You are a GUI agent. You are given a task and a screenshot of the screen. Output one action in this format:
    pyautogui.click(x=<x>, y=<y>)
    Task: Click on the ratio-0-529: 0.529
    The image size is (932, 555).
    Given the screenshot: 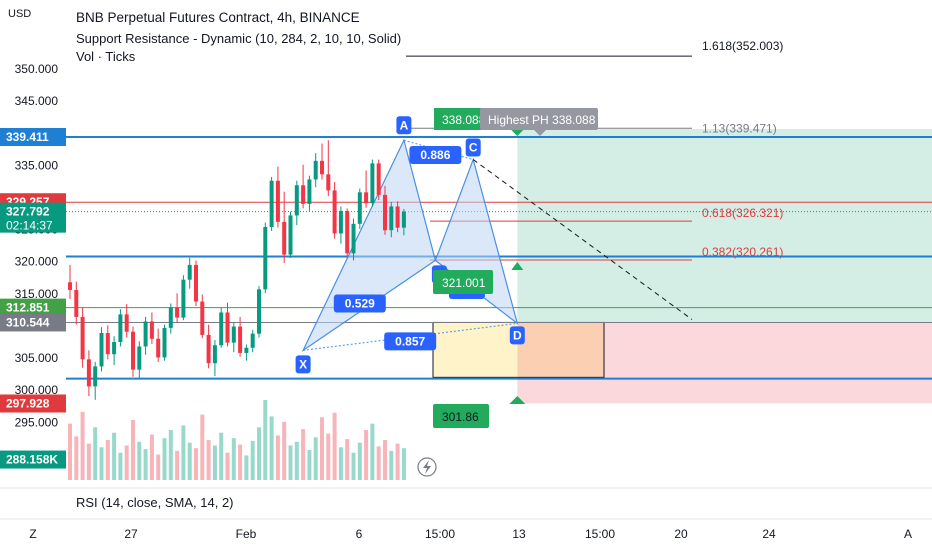 What is the action you would take?
    pyautogui.click(x=359, y=303)
    